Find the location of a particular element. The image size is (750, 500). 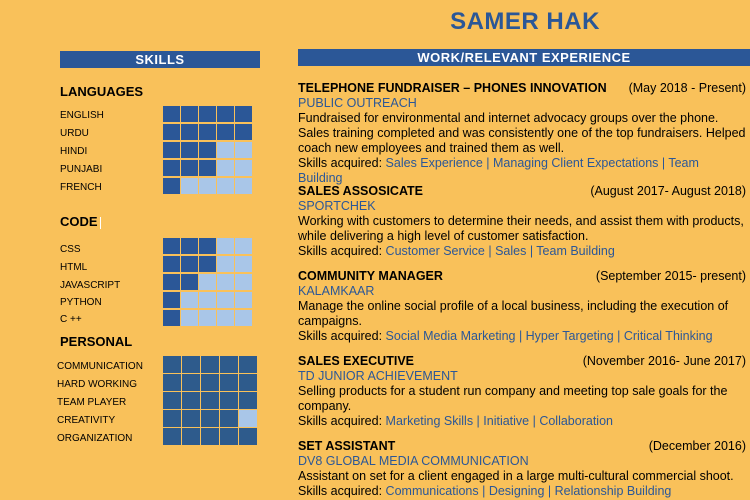

skills-header: SKILLS is located at coordinates (160, 59).